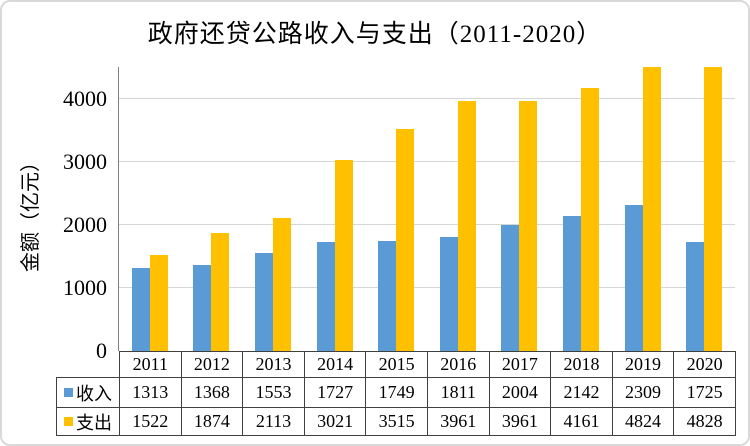 The height and width of the screenshot is (446, 750). I want to click on table-row-years: 2011 2012 2013 2014 2015 2016 2017 2018 2019 2020, so click(396, 364).